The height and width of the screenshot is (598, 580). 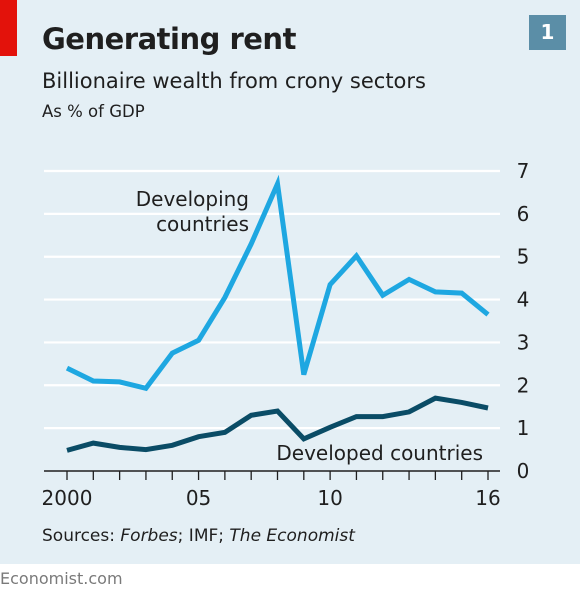 What do you see at coordinates (192, 199) in the screenshot?
I see `series-label-developing-0: Developing` at bounding box center [192, 199].